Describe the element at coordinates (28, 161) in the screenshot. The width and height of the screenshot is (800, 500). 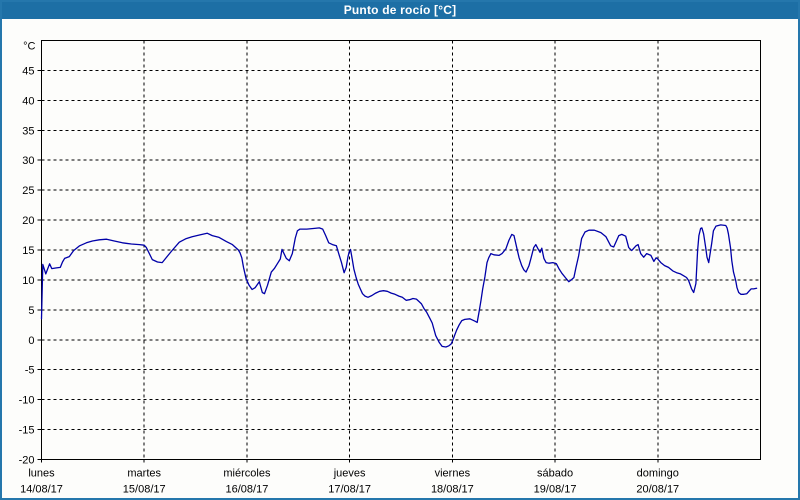
I see `y-tick-label: 30` at that location.